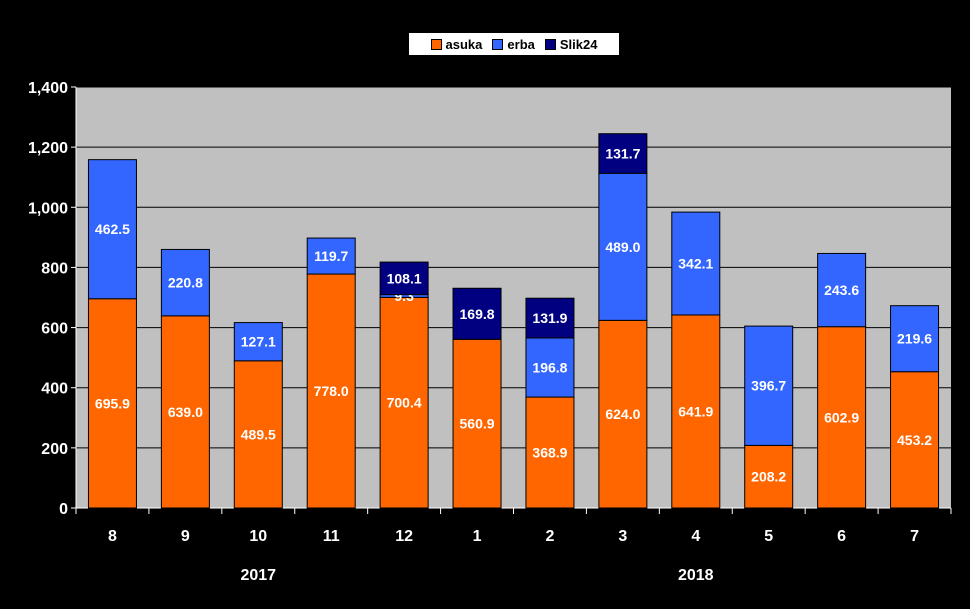 This screenshot has height=609, width=970. Describe the element at coordinates (696, 575) in the screenshot. I see `x-group-label: 2018` at that location.